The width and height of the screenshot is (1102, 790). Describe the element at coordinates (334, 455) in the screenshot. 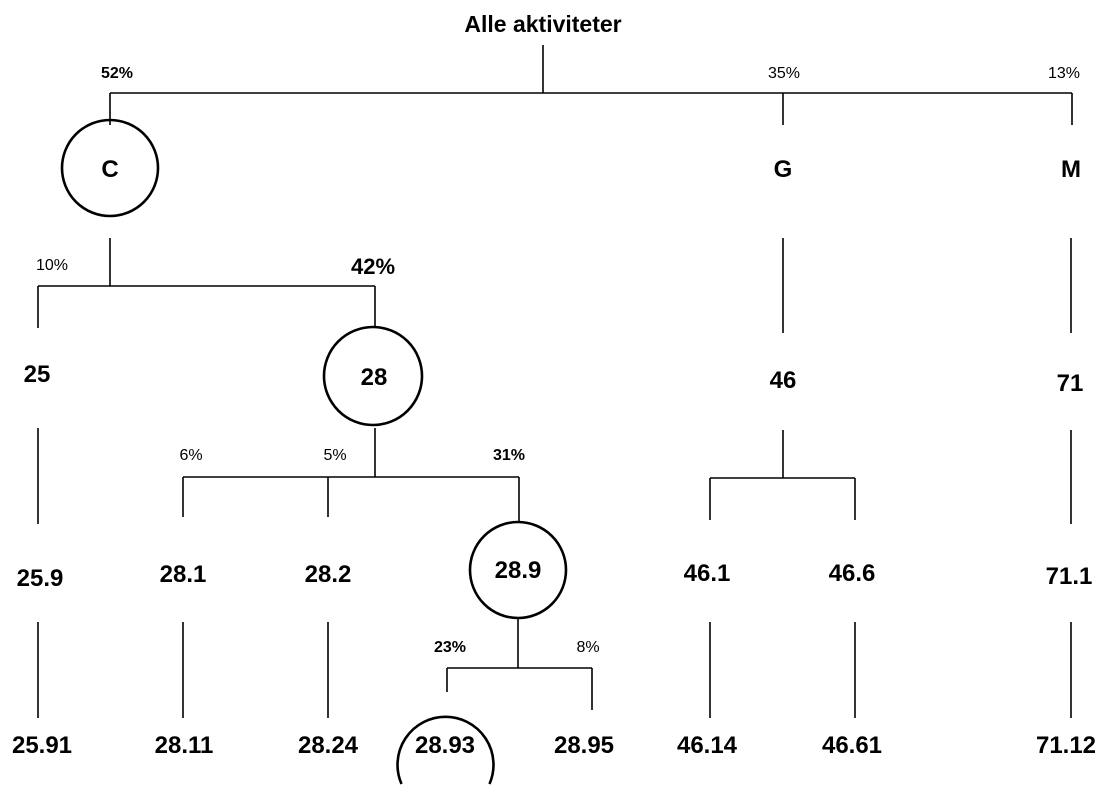

I see `share-label-28-2: 5%` at that location.